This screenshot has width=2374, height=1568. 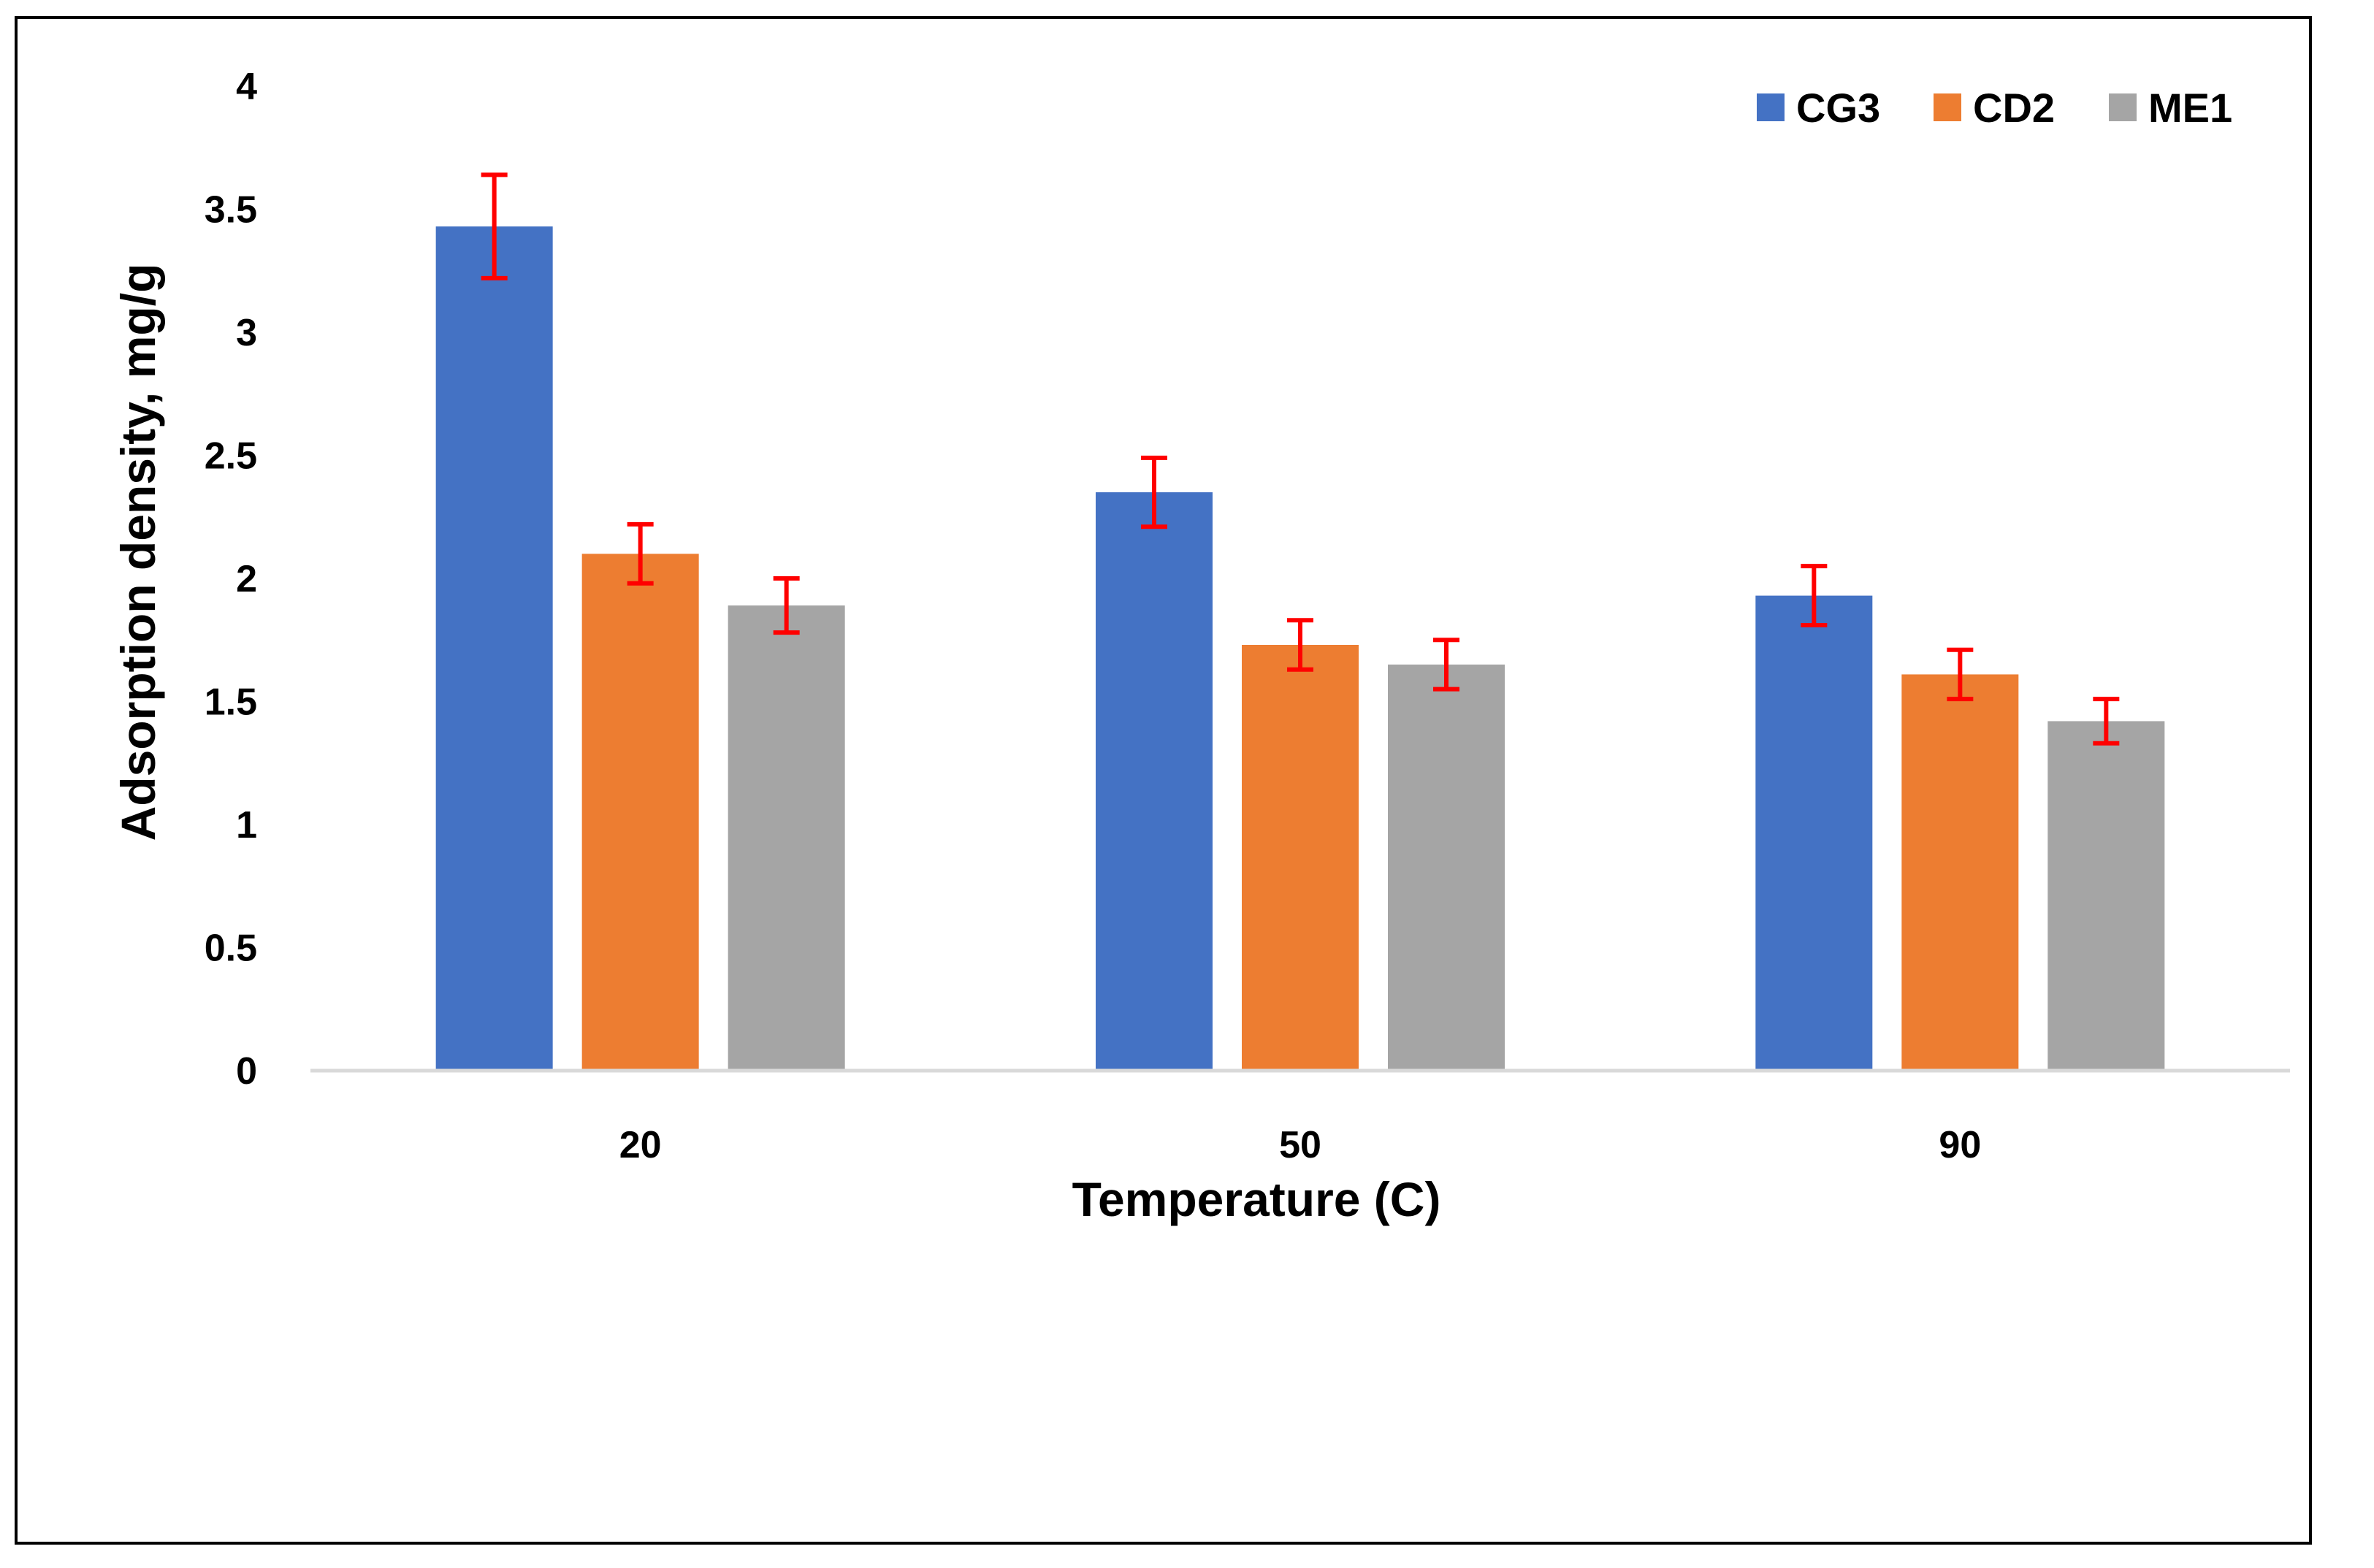 I want to click on y-axis-title: Adsorption density, mg/g, so click(x=138, y=552).